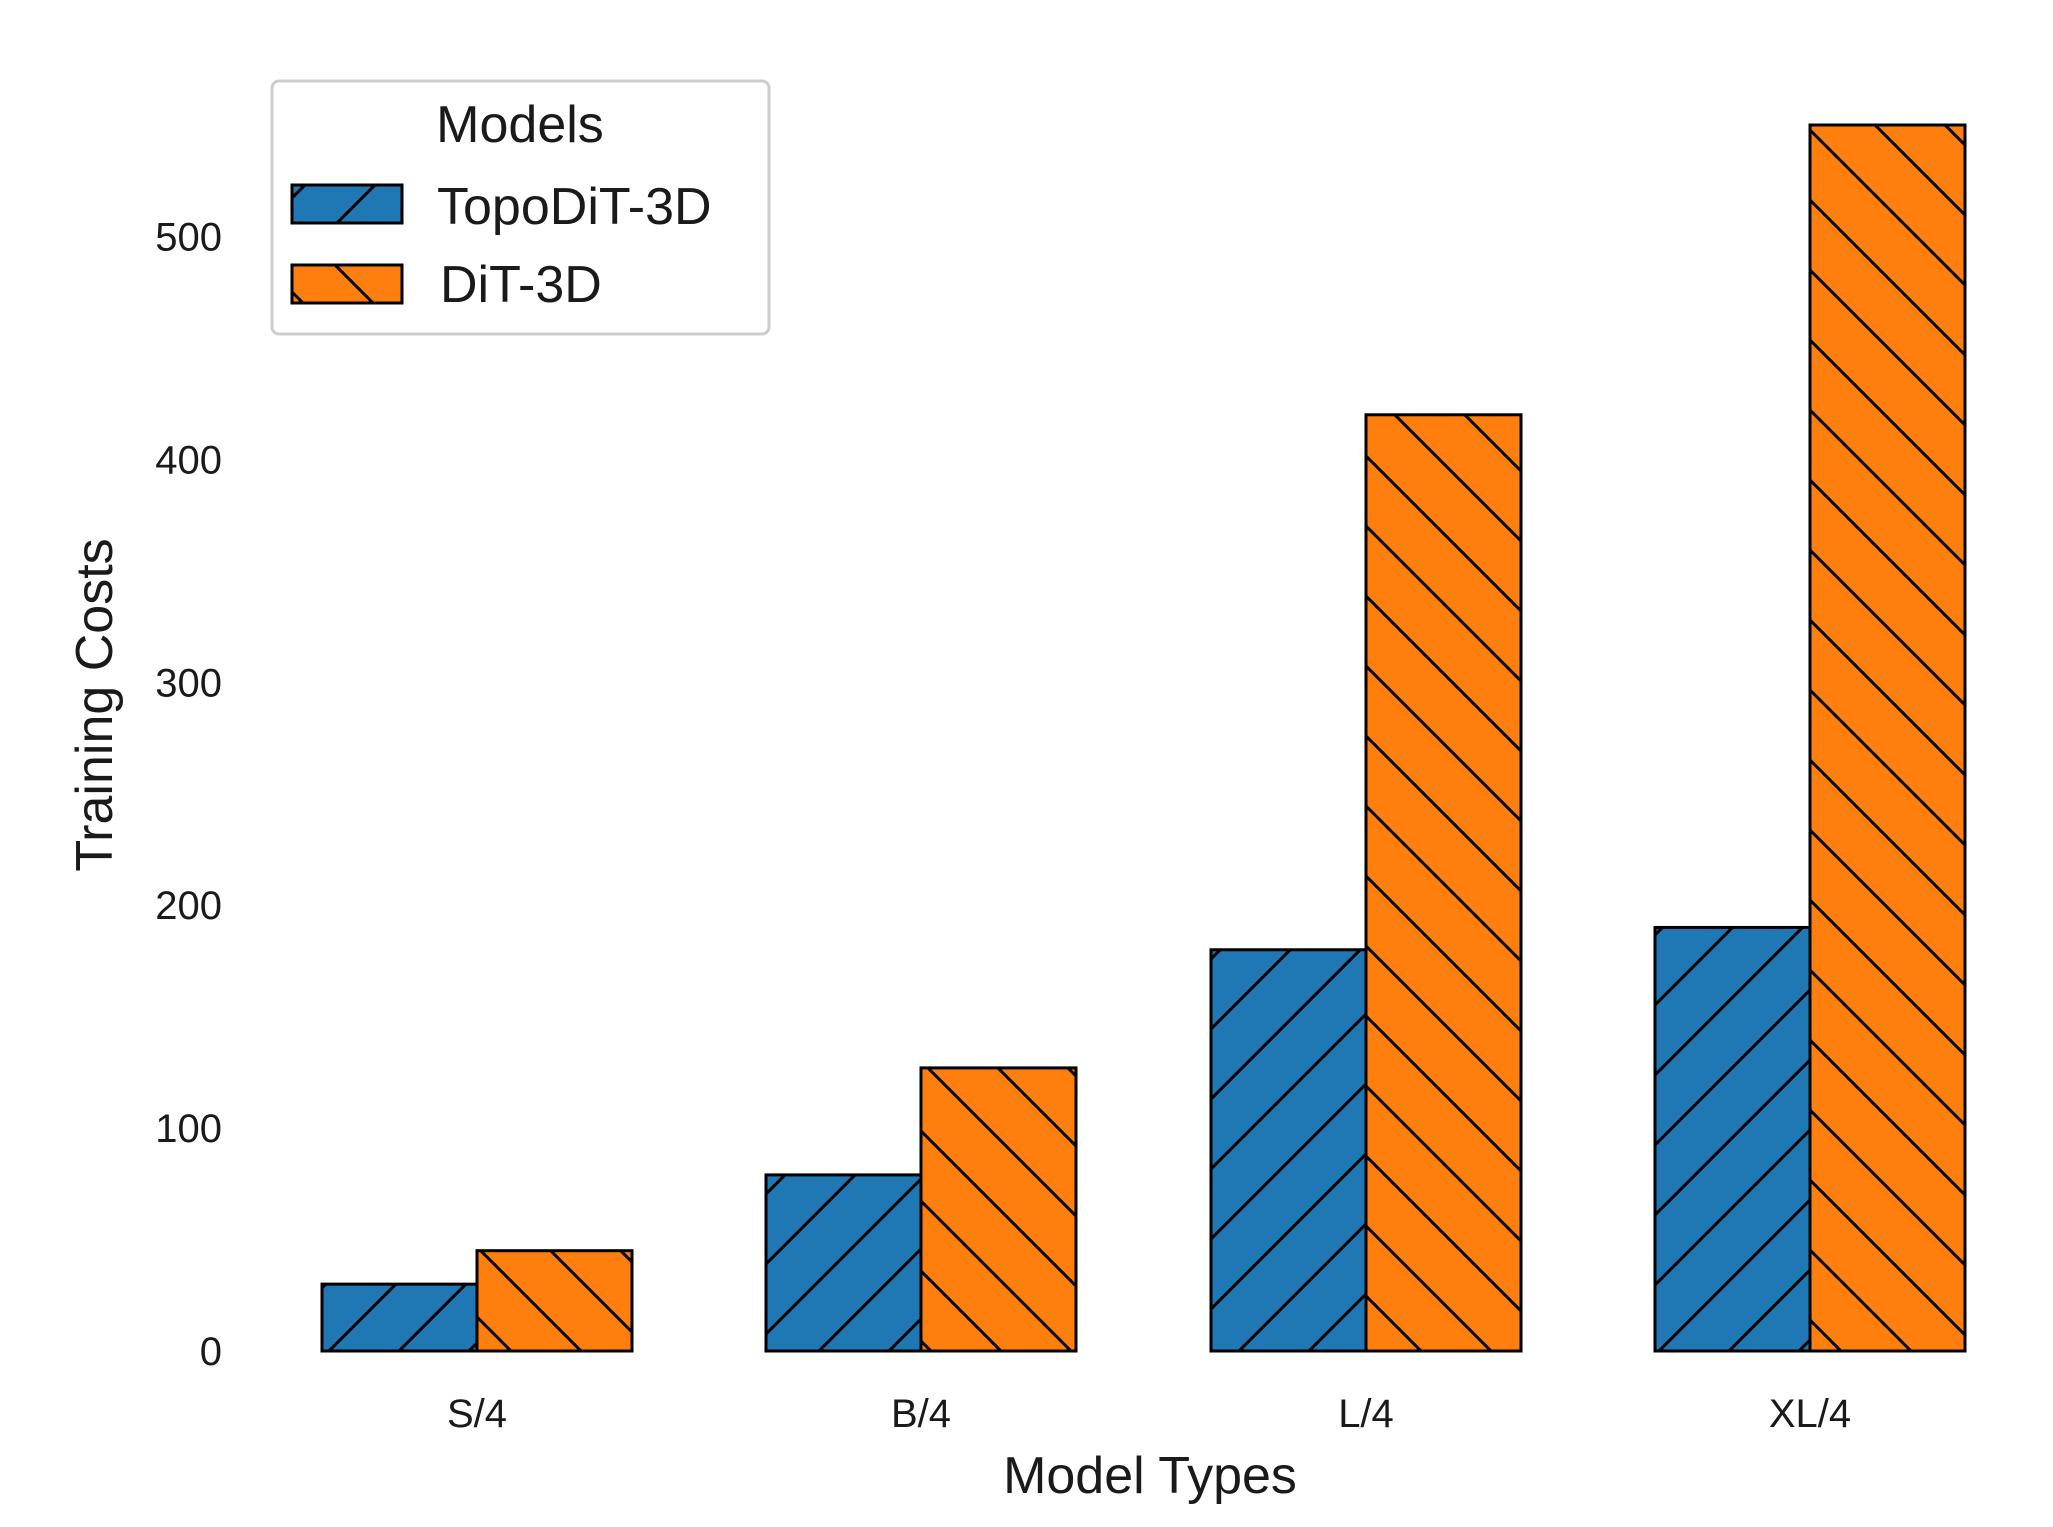  What do you see at coordinates (477, 1414) in the screenshot?
I see `x-tick-label: S/4` at bounding box center [477, 1414].